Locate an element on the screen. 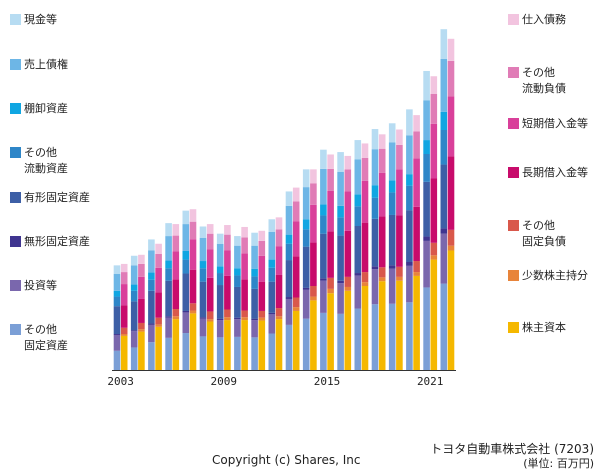 The height and width of the screenshot is (471, 600). asset-bar-2015-無形固定資産 is located at coordinates (323, 279).